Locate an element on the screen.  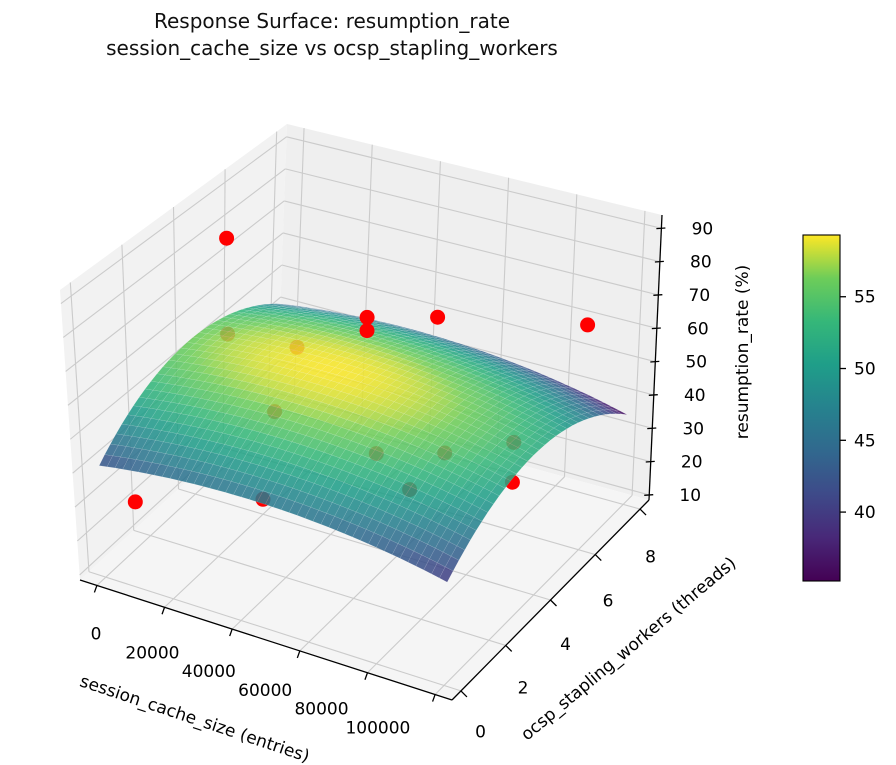
y-tick-label: 0 is located at coordinates (480, 732).